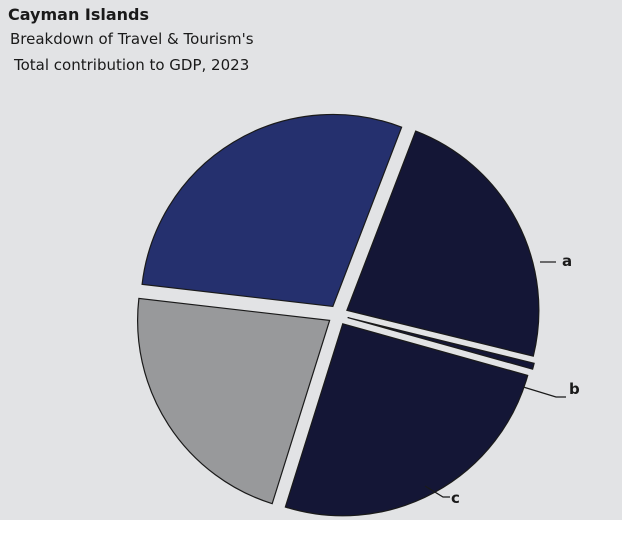  Describe the element at coordinates (574, 389) in the screenshot. I see `slice-label-b: b` at that location.